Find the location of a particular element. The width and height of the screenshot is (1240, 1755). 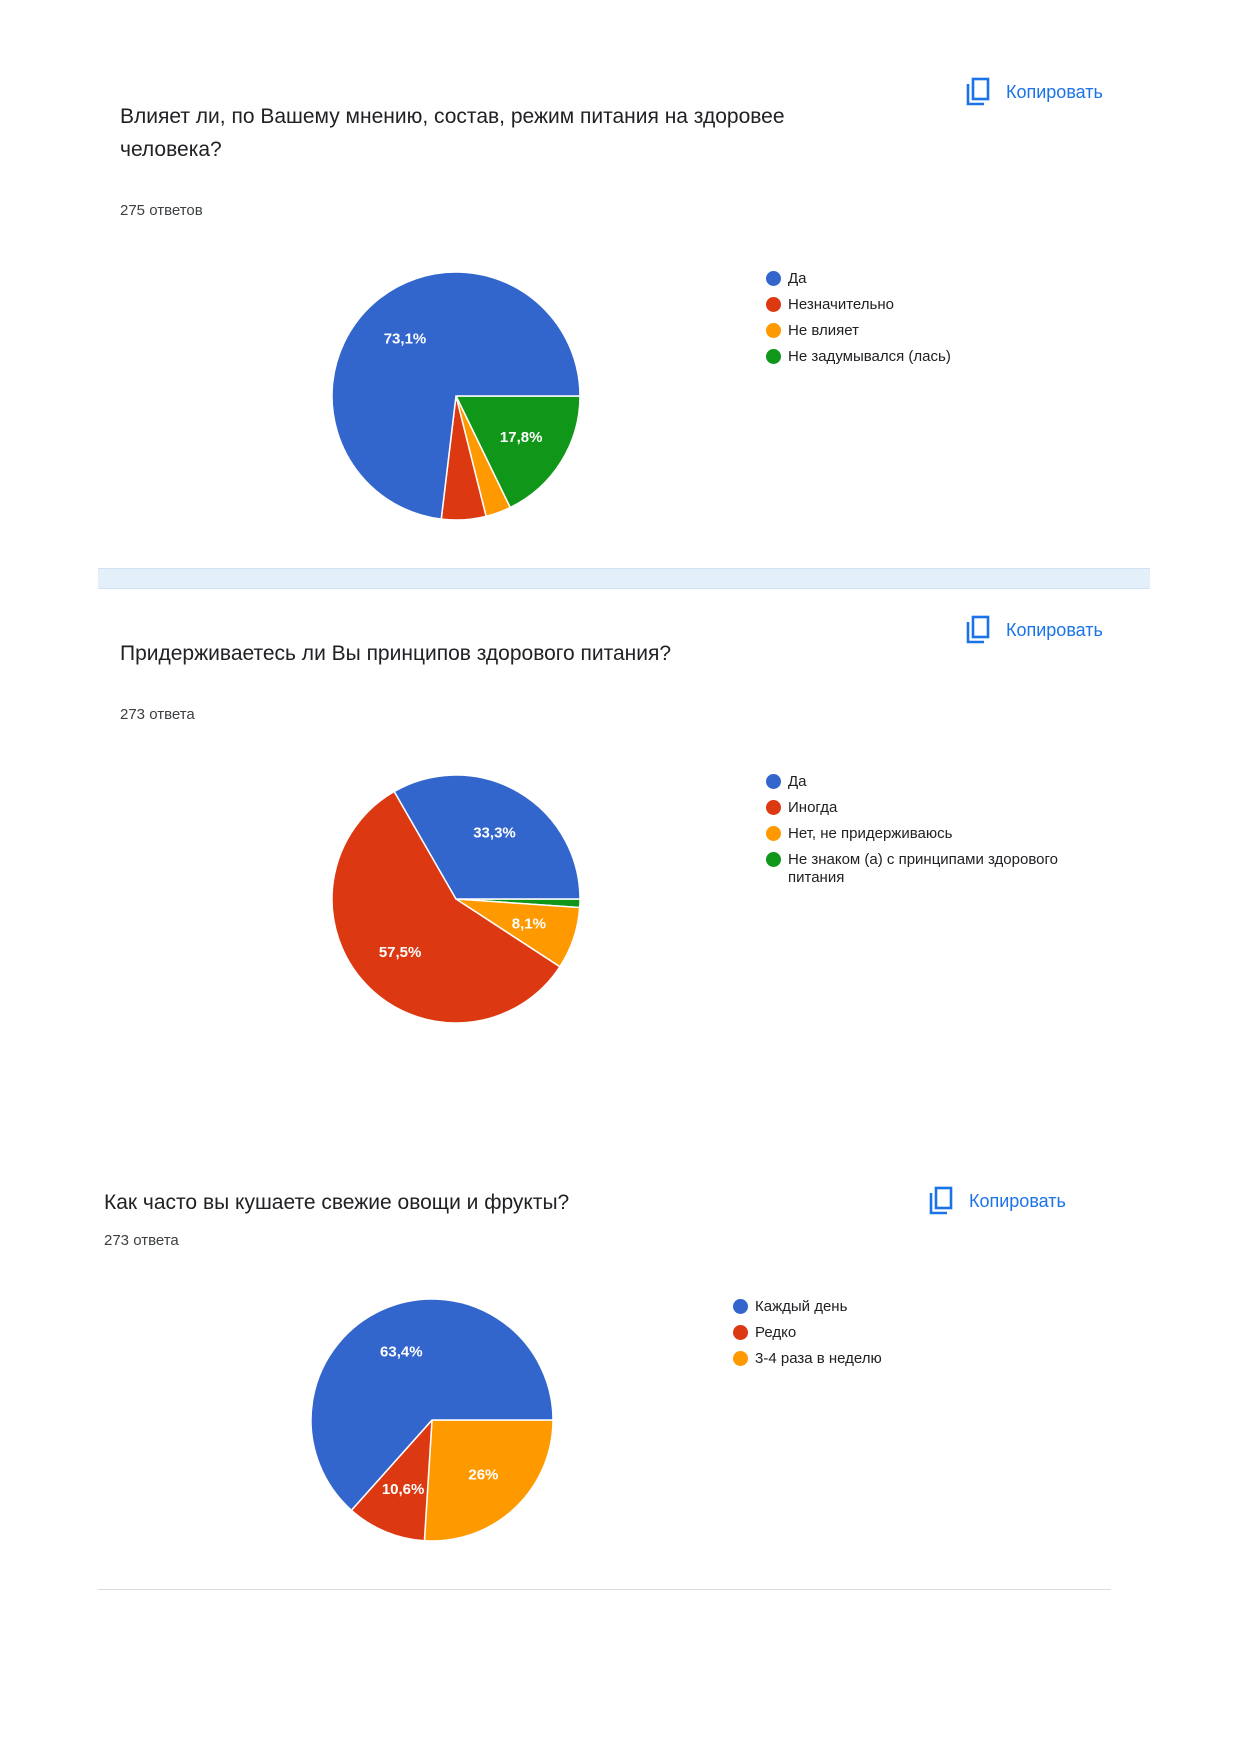

slice-label-4: 17,8% is located at coordinates (521, 437).